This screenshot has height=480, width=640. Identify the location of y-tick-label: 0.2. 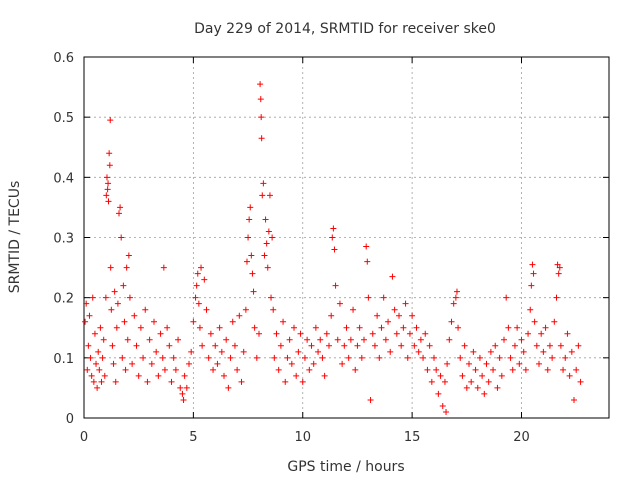
(63, 299).